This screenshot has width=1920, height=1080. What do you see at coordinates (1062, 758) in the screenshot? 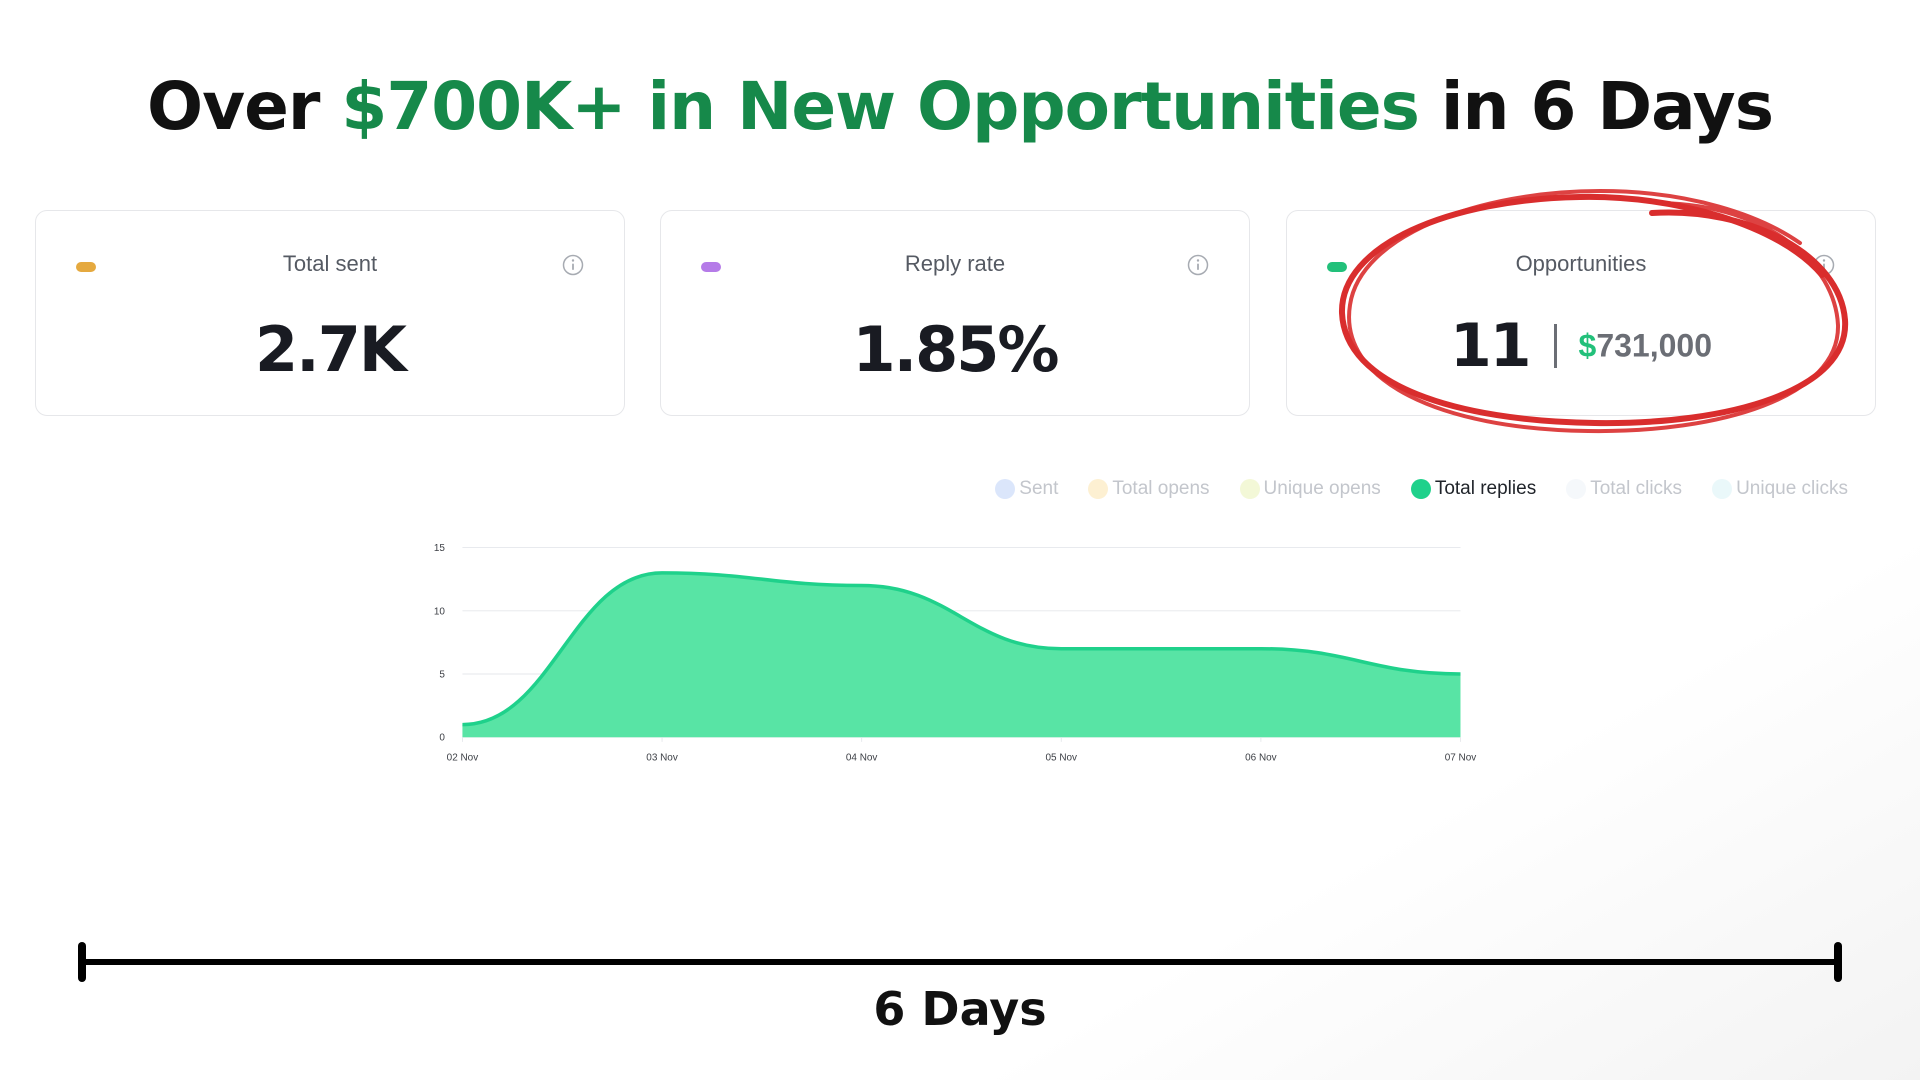
I see `x-tick-label: 05 Nov` at bounding box center [1062, 758].